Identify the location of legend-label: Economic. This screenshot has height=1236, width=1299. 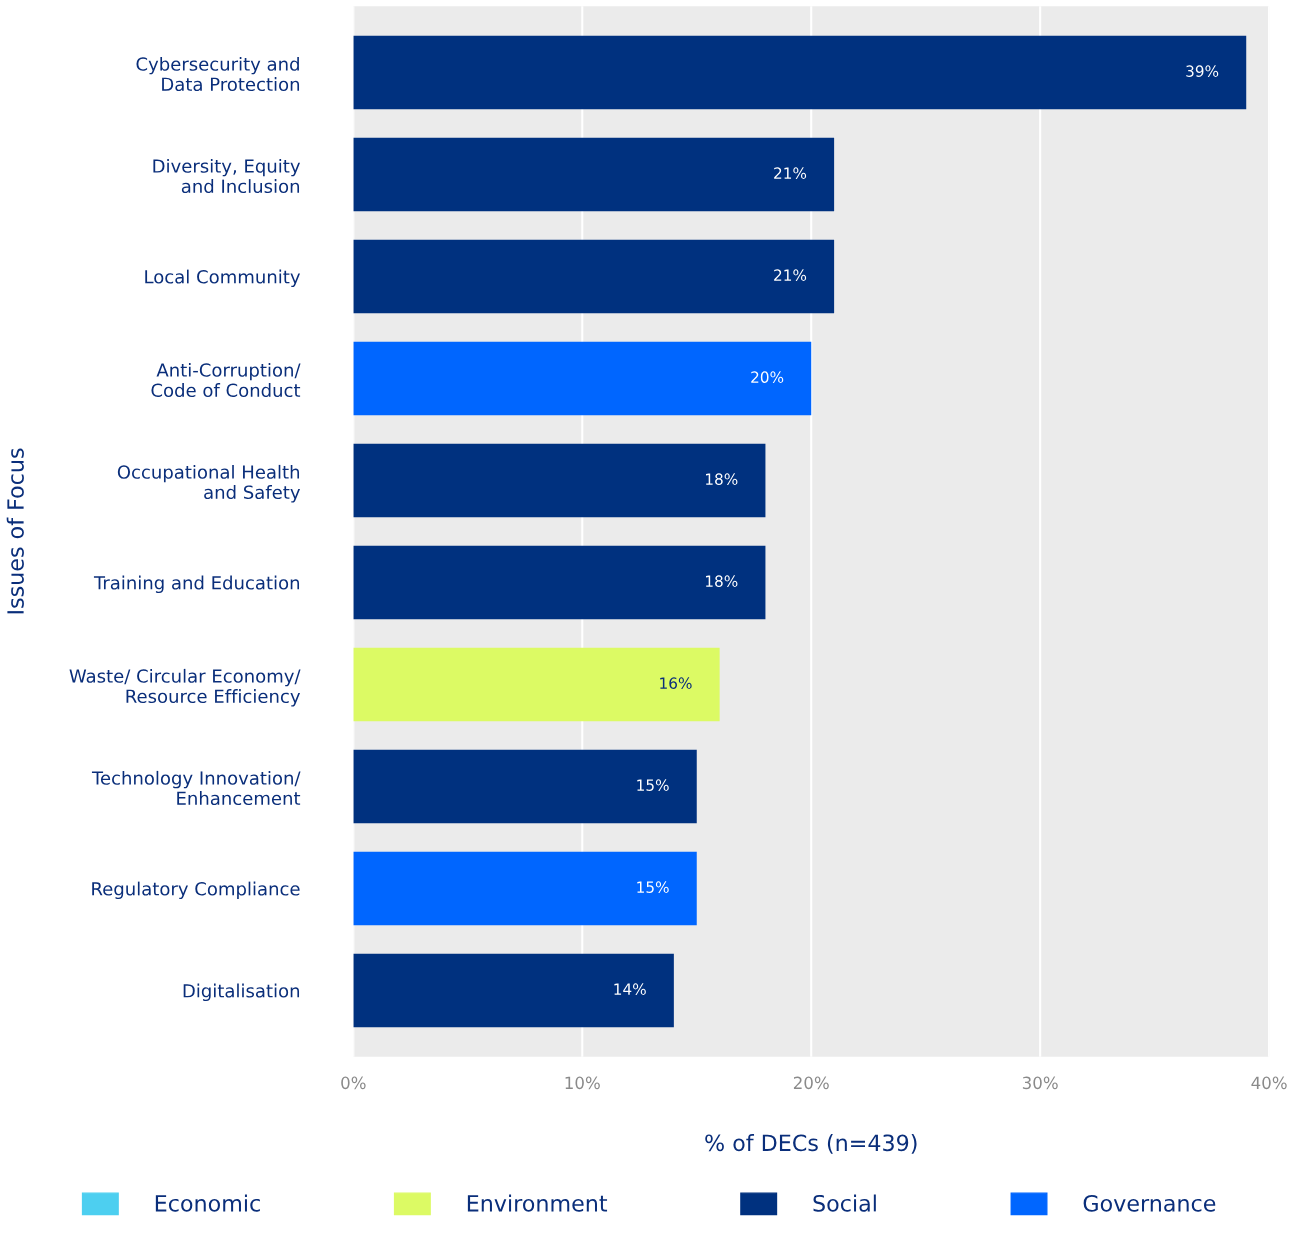
(207, 1203).